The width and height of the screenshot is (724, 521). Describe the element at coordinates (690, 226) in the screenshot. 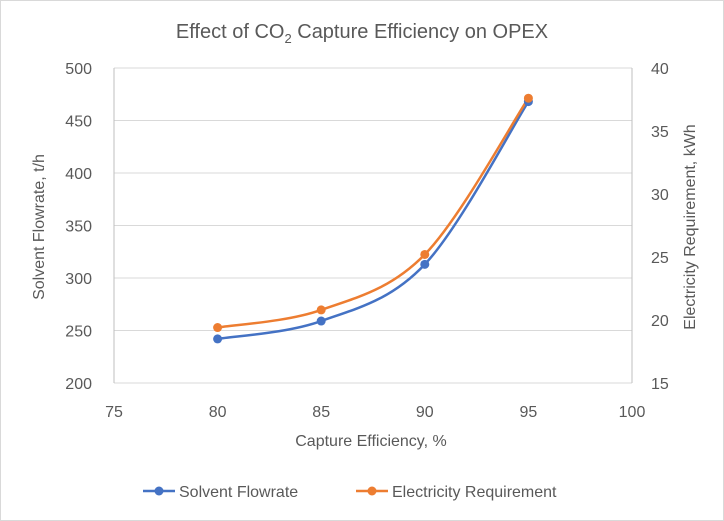

I see `y-axis-right-title: Electricity Requirement, kWh` at that location.